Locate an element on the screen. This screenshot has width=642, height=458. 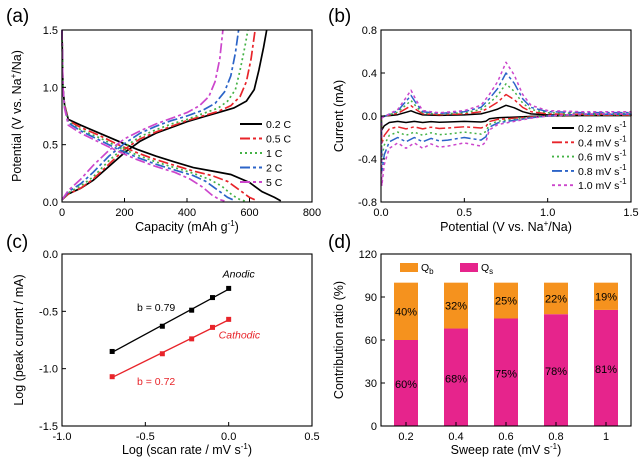
b-legend-label-2-main: 0.6 mV s is located at coordinates (598, 158).